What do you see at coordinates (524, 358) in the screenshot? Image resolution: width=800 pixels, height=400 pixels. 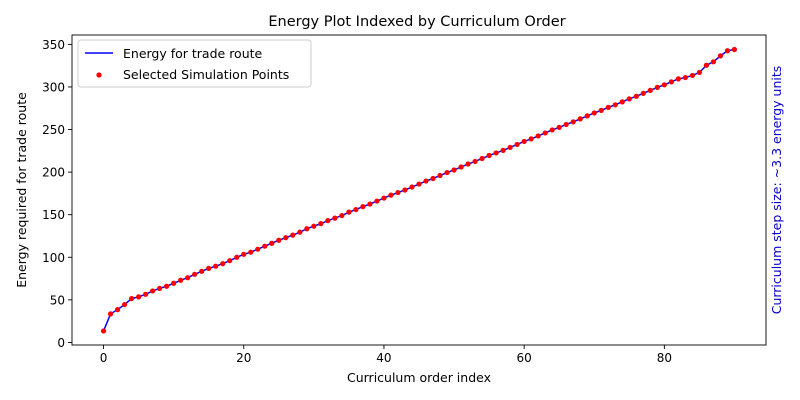 I see `x-tick-label: 60` at bounding box center [524, 358].